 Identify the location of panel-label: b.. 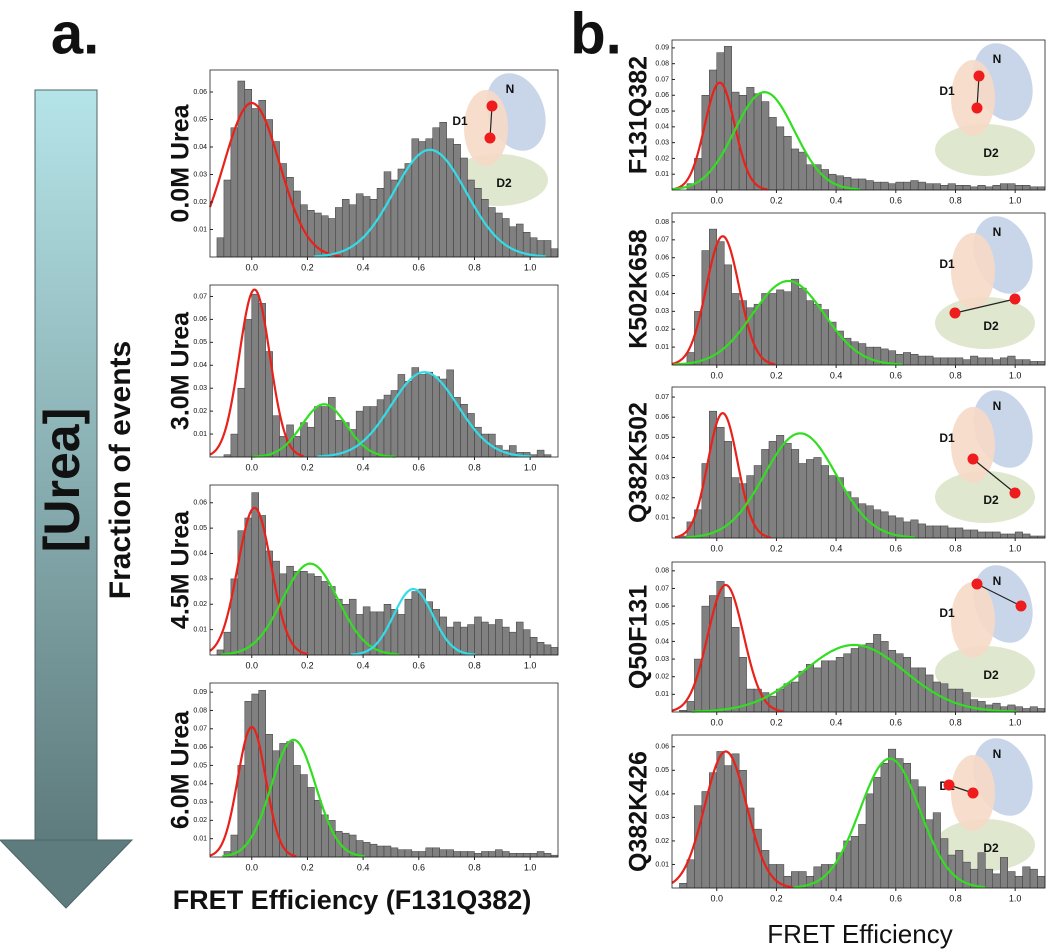
(596, 33).